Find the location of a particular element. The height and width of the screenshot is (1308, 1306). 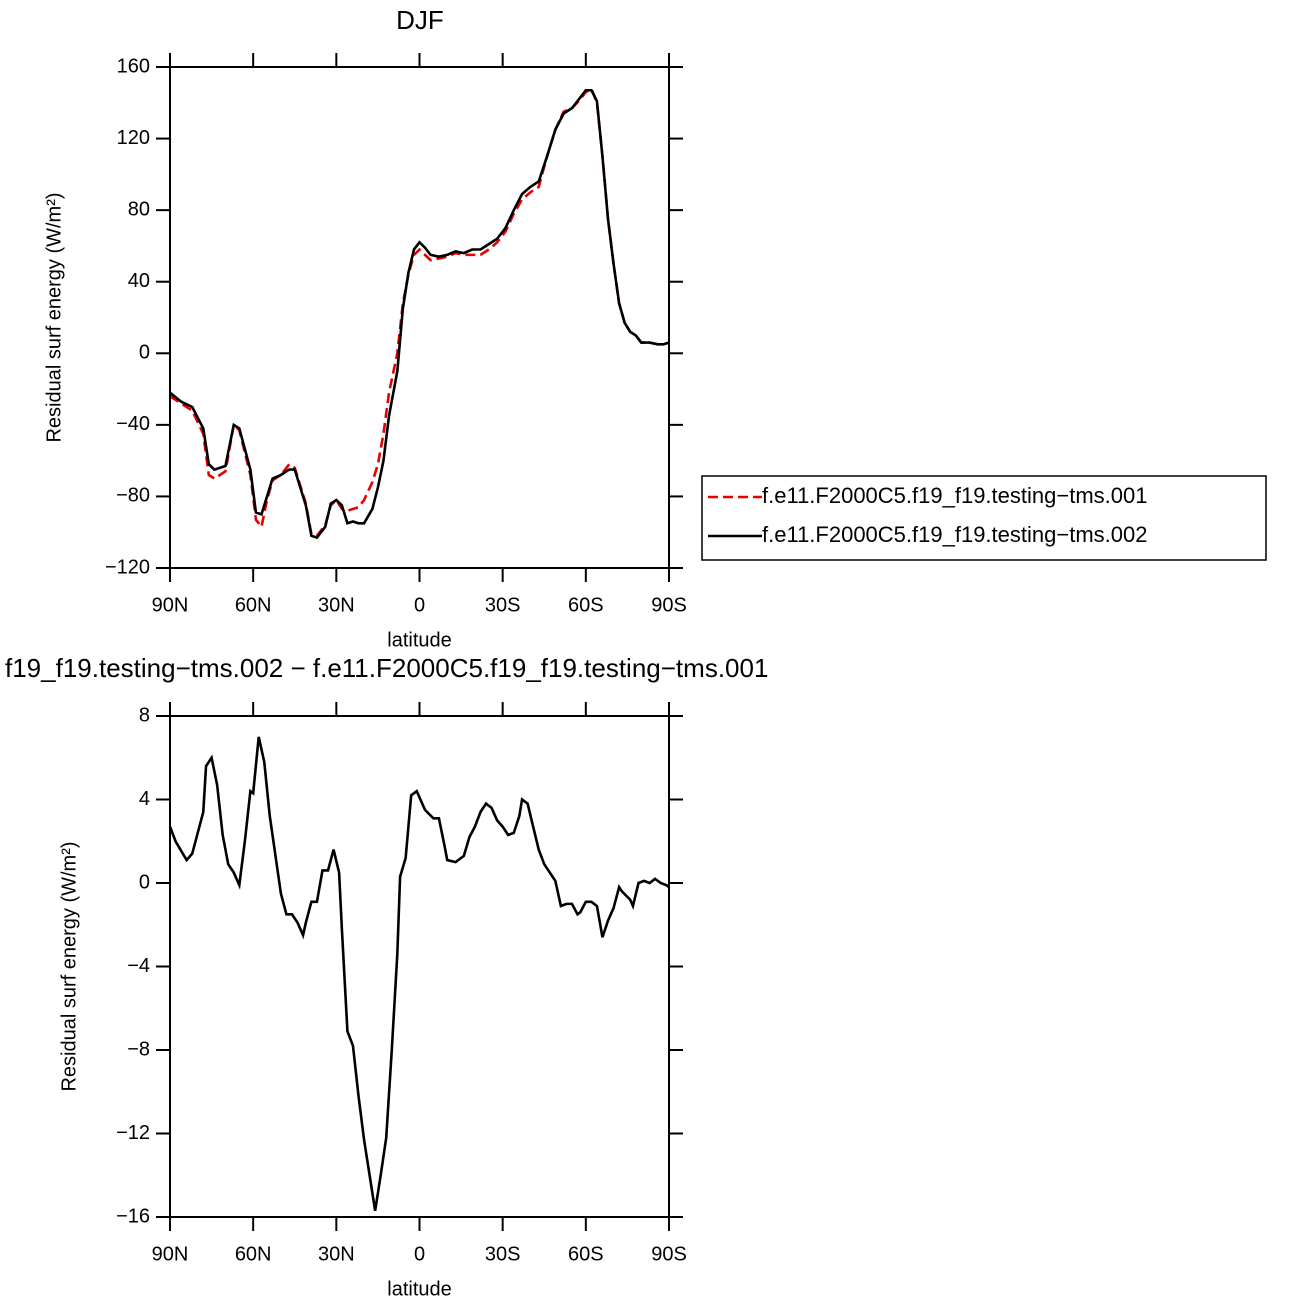

y-tick-label: −12 is located at coordinates (133, 1133).